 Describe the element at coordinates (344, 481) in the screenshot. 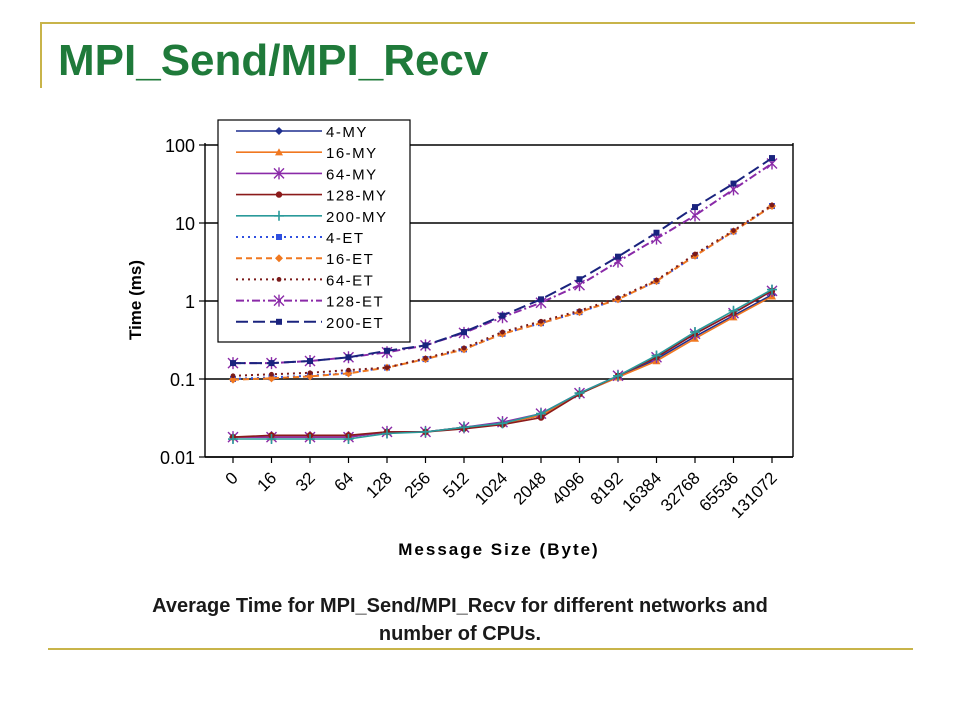

I see `x-tick-label: 64` at that location.